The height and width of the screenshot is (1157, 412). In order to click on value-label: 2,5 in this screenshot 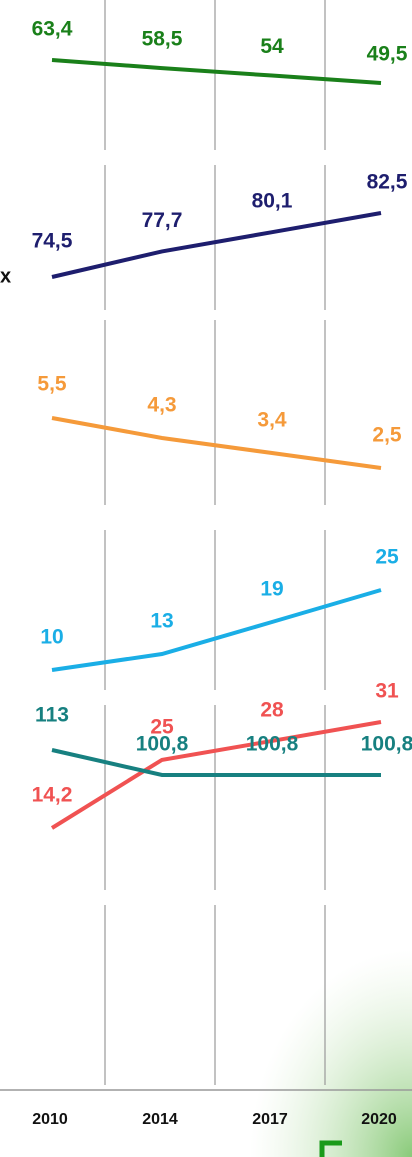, I will do `click(387, 435)`.